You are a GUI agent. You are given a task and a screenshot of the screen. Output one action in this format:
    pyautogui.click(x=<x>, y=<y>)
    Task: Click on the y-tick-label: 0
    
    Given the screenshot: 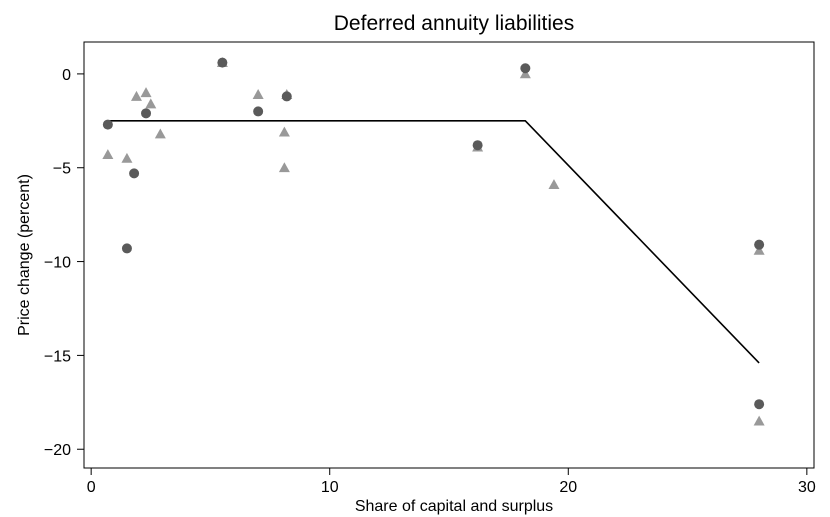 What is the action you would take?
    pyautogui.click(x=66, y=75)
    